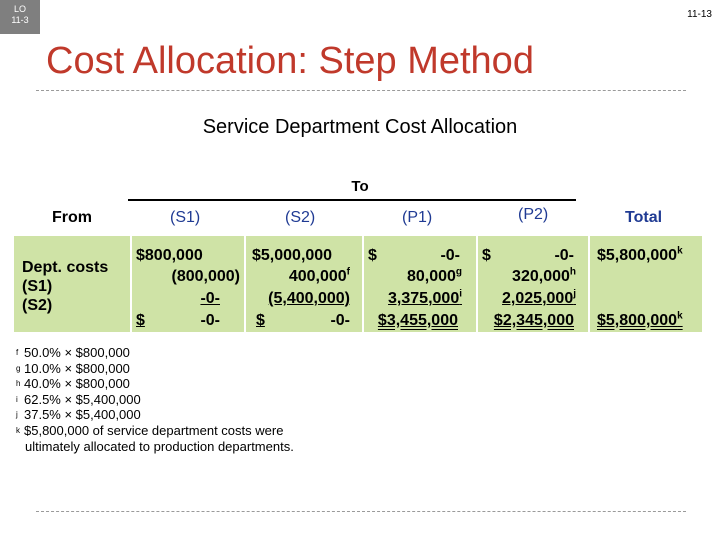 The height and width of the screenshot is (540, 720). I want to click on footnote-h-marker: h, so click(18, 384).